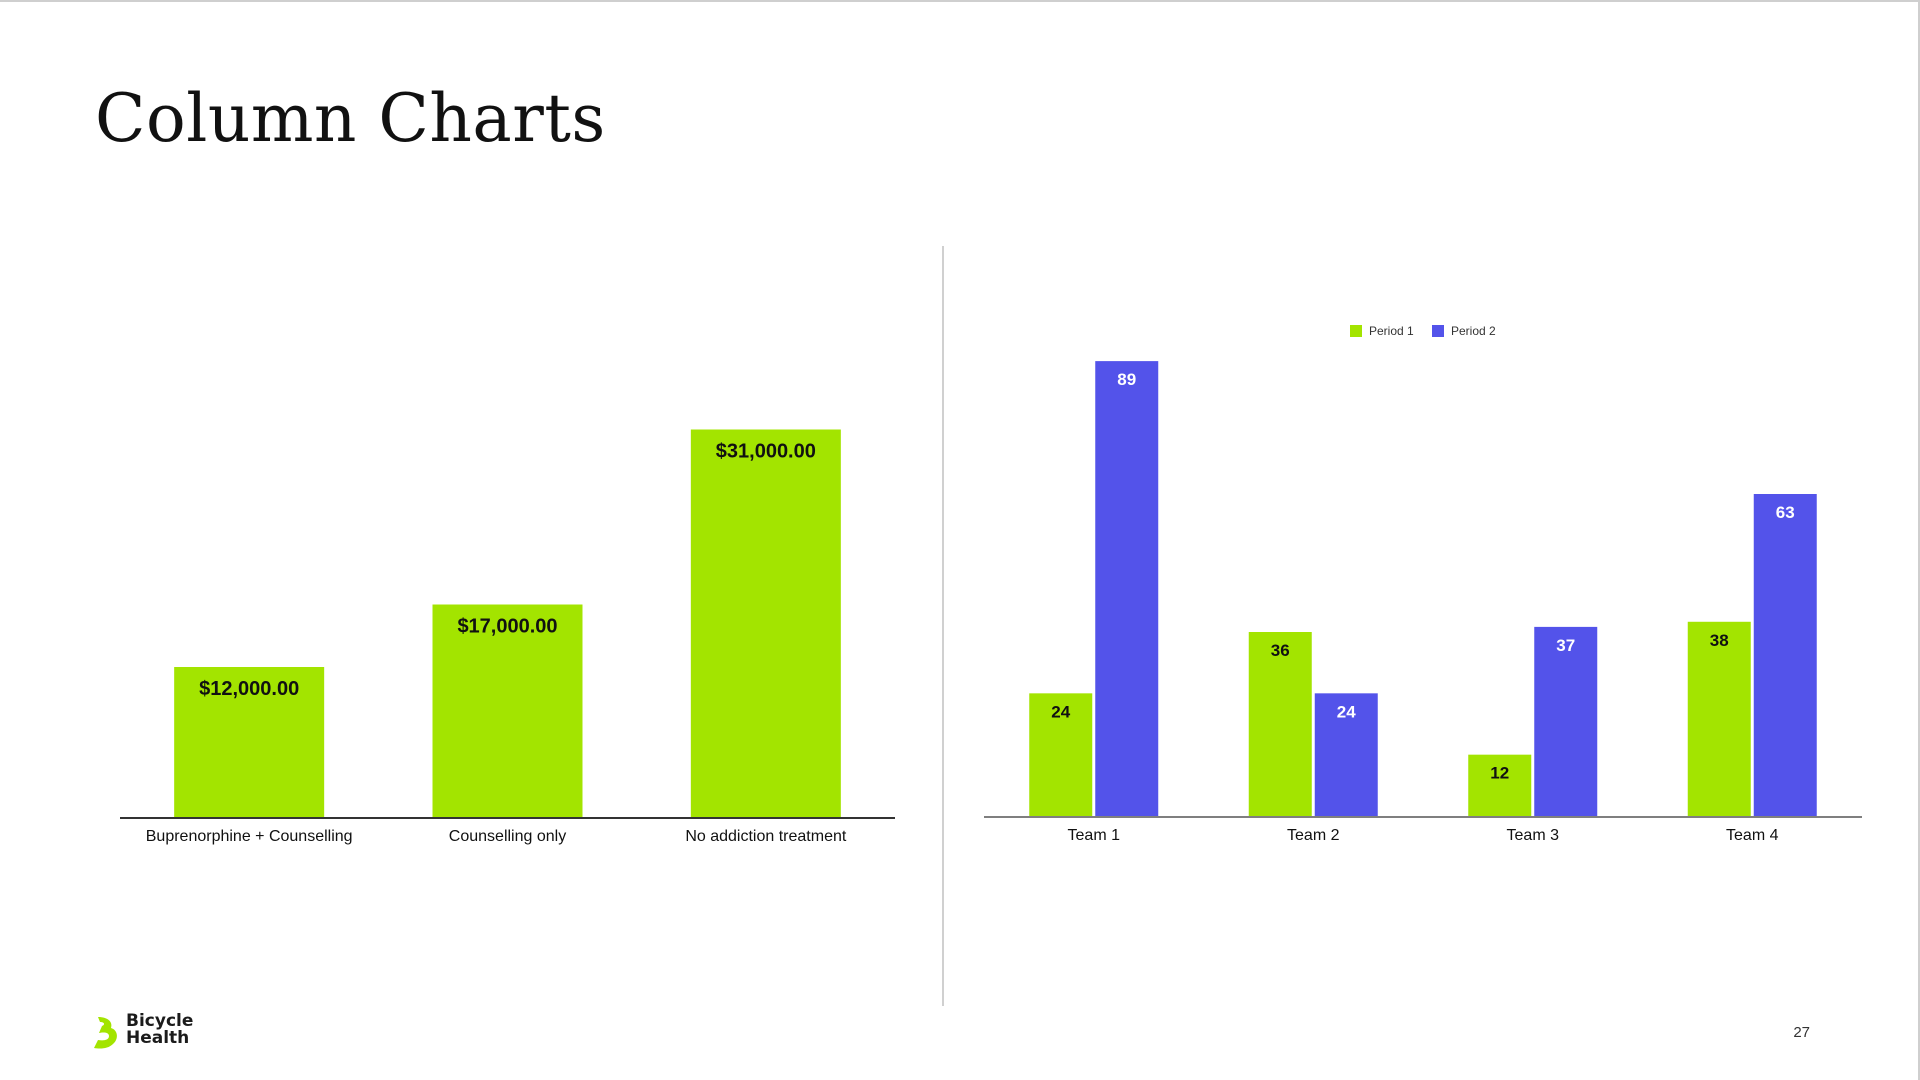 Image resolution: width=1920 pixels, height=1080 pixels. Describe the element at coordinates (1094, 835) in the screenshot. I see `x-tick-label: Team 1` at that location.